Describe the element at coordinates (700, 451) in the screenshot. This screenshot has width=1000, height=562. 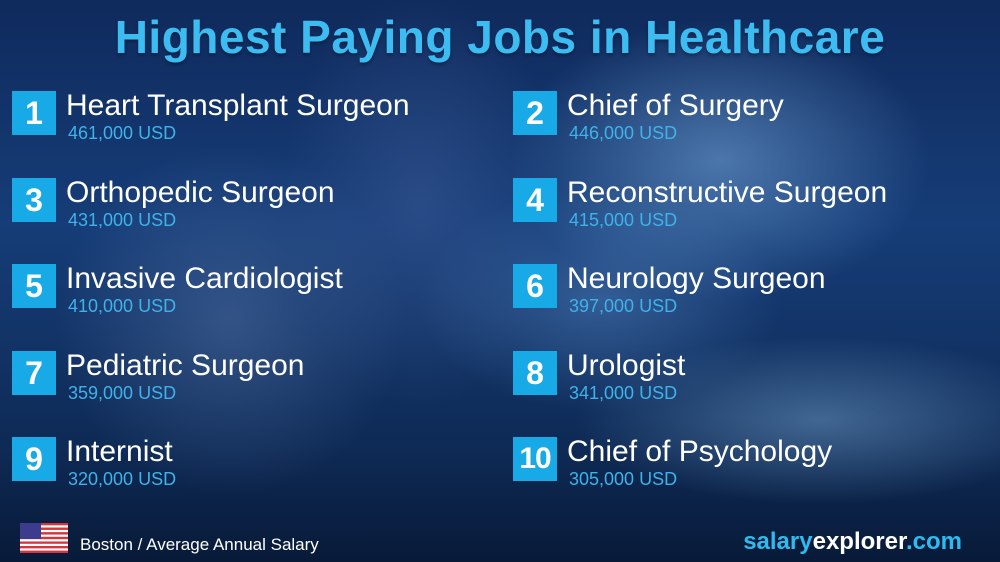
I see `job-title: Chief of Psychology` at that location.